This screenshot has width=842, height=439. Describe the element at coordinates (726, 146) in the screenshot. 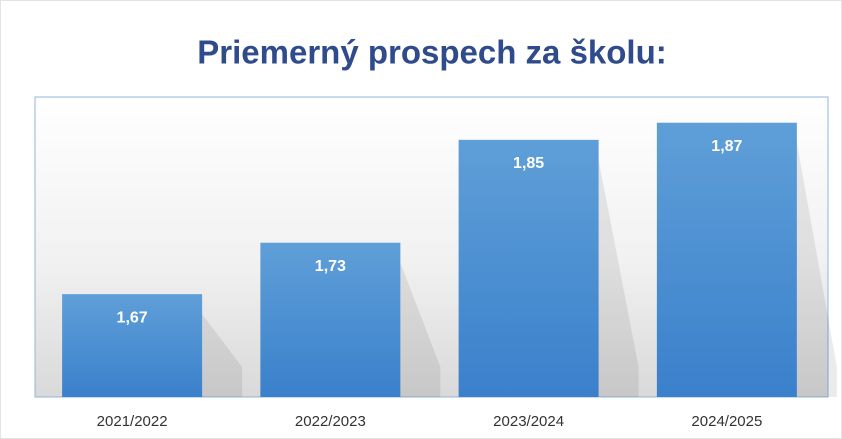

I see `value-label: 1,87` at that location.